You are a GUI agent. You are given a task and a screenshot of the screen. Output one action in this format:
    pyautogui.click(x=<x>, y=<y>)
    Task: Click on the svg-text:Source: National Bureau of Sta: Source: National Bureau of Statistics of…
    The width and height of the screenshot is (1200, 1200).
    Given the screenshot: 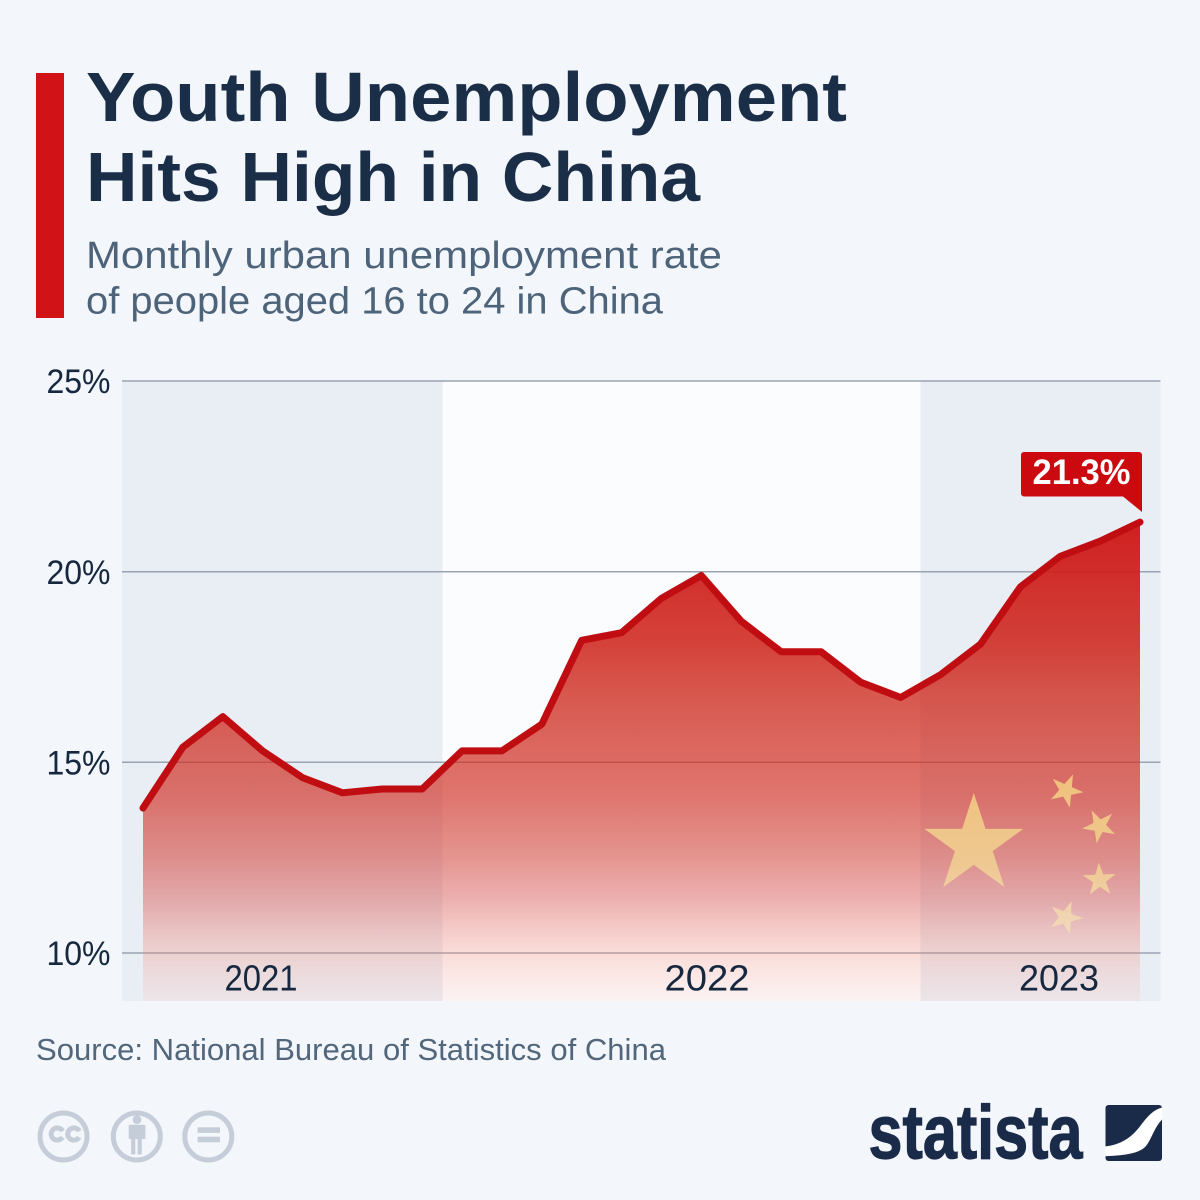 What is the action you would take?
    pyautogui.click(x=351, y=1049)
    